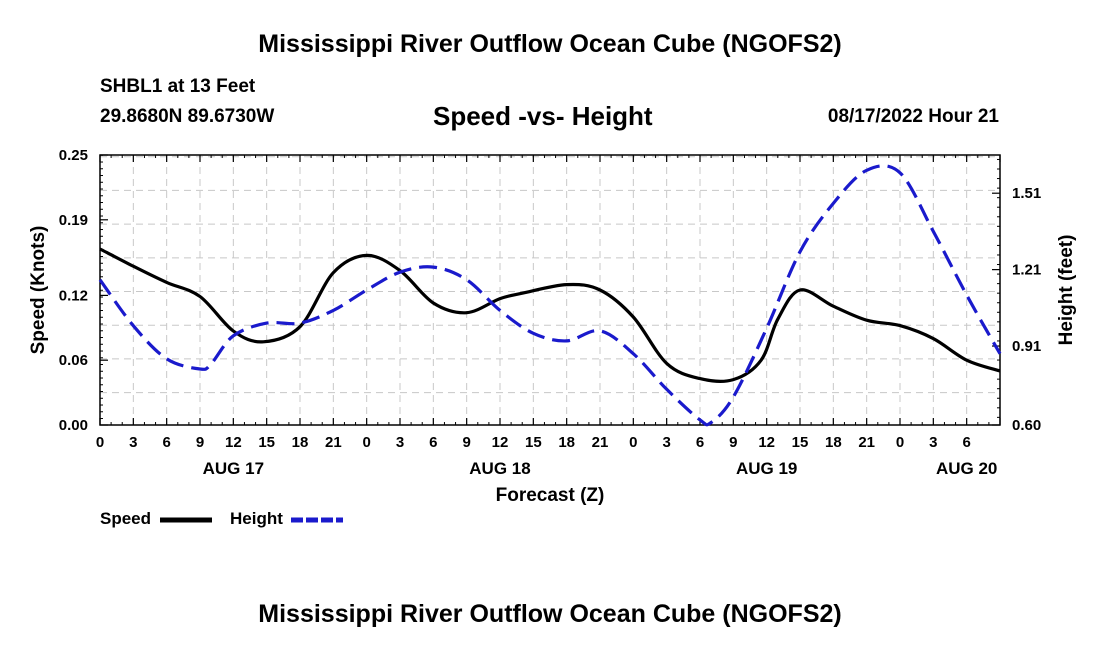 This screenshot has height=650, width=1100. What do you see at coordinates (187, 116) in the screenshot?
I see `coordinates-label: 29.8680N 89.6730W` at bounding box center [187, 116].